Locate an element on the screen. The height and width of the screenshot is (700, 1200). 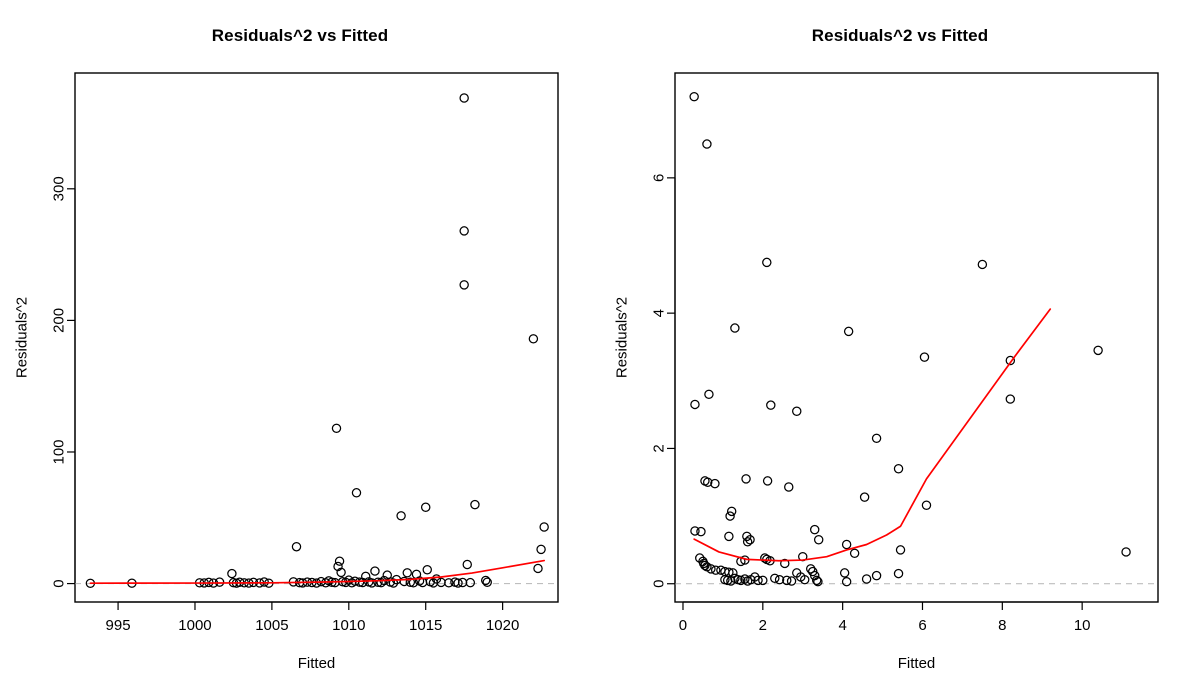
x-axis-title: Fitted is located at coordinates (917, 663).